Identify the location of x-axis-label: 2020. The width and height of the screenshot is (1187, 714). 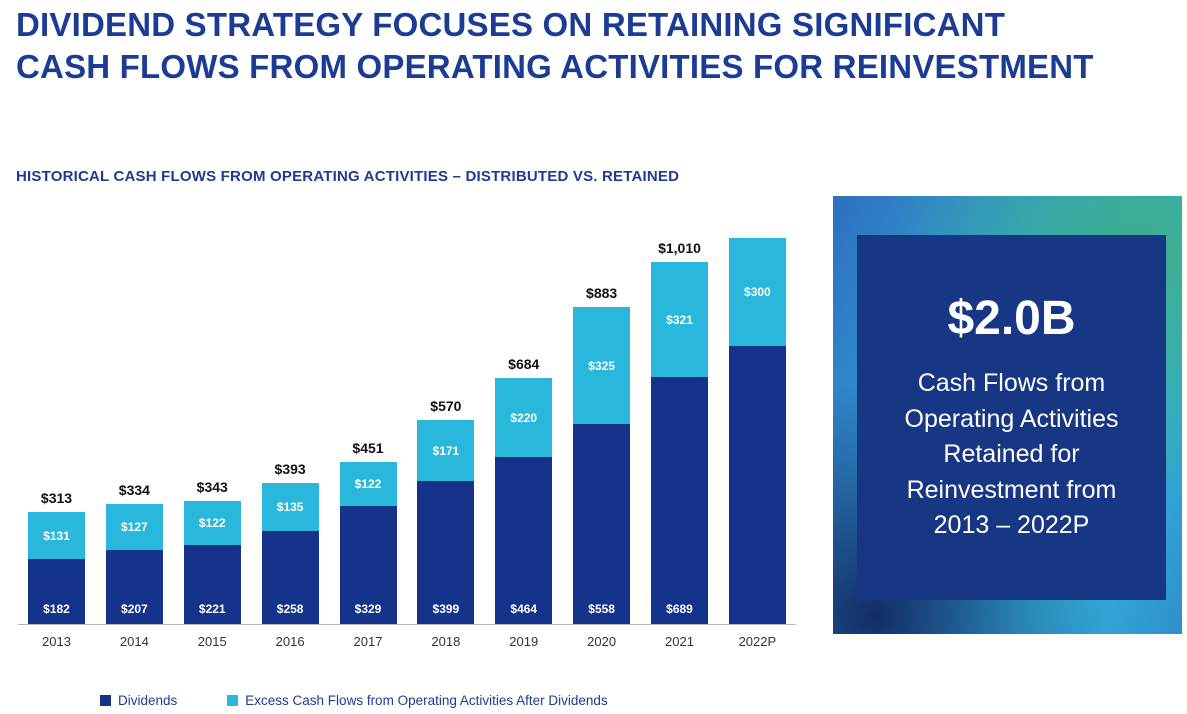
(602, 641).